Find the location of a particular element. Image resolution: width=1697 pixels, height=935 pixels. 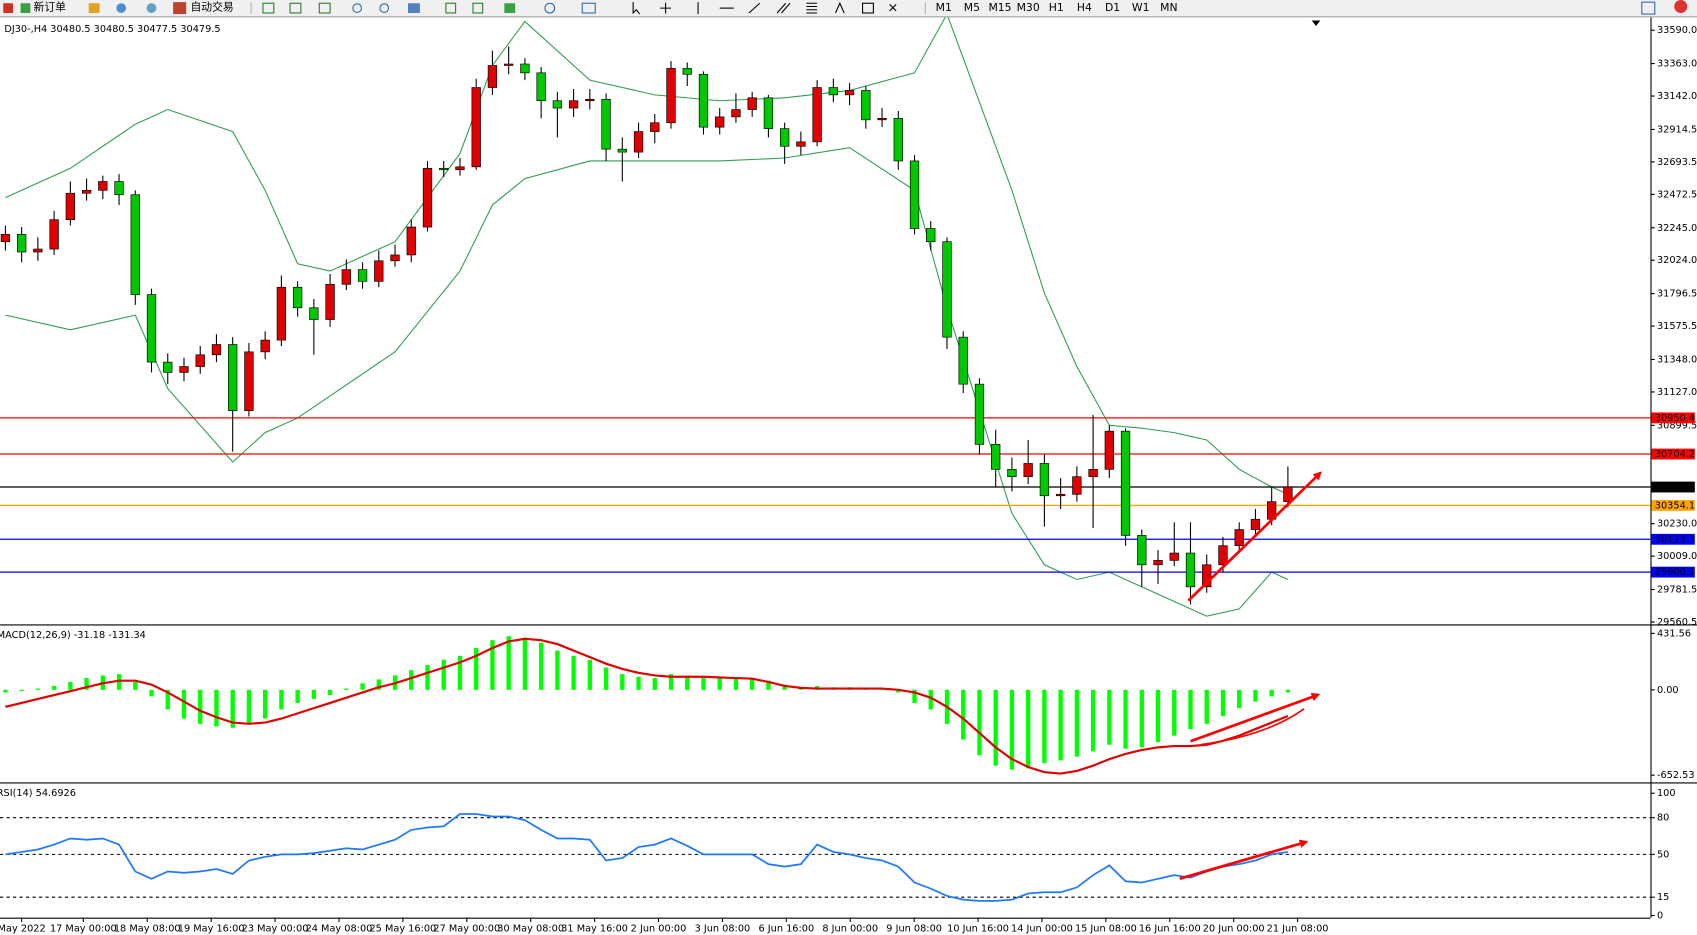

crosshair-tool is located at coordinates (666, 8).